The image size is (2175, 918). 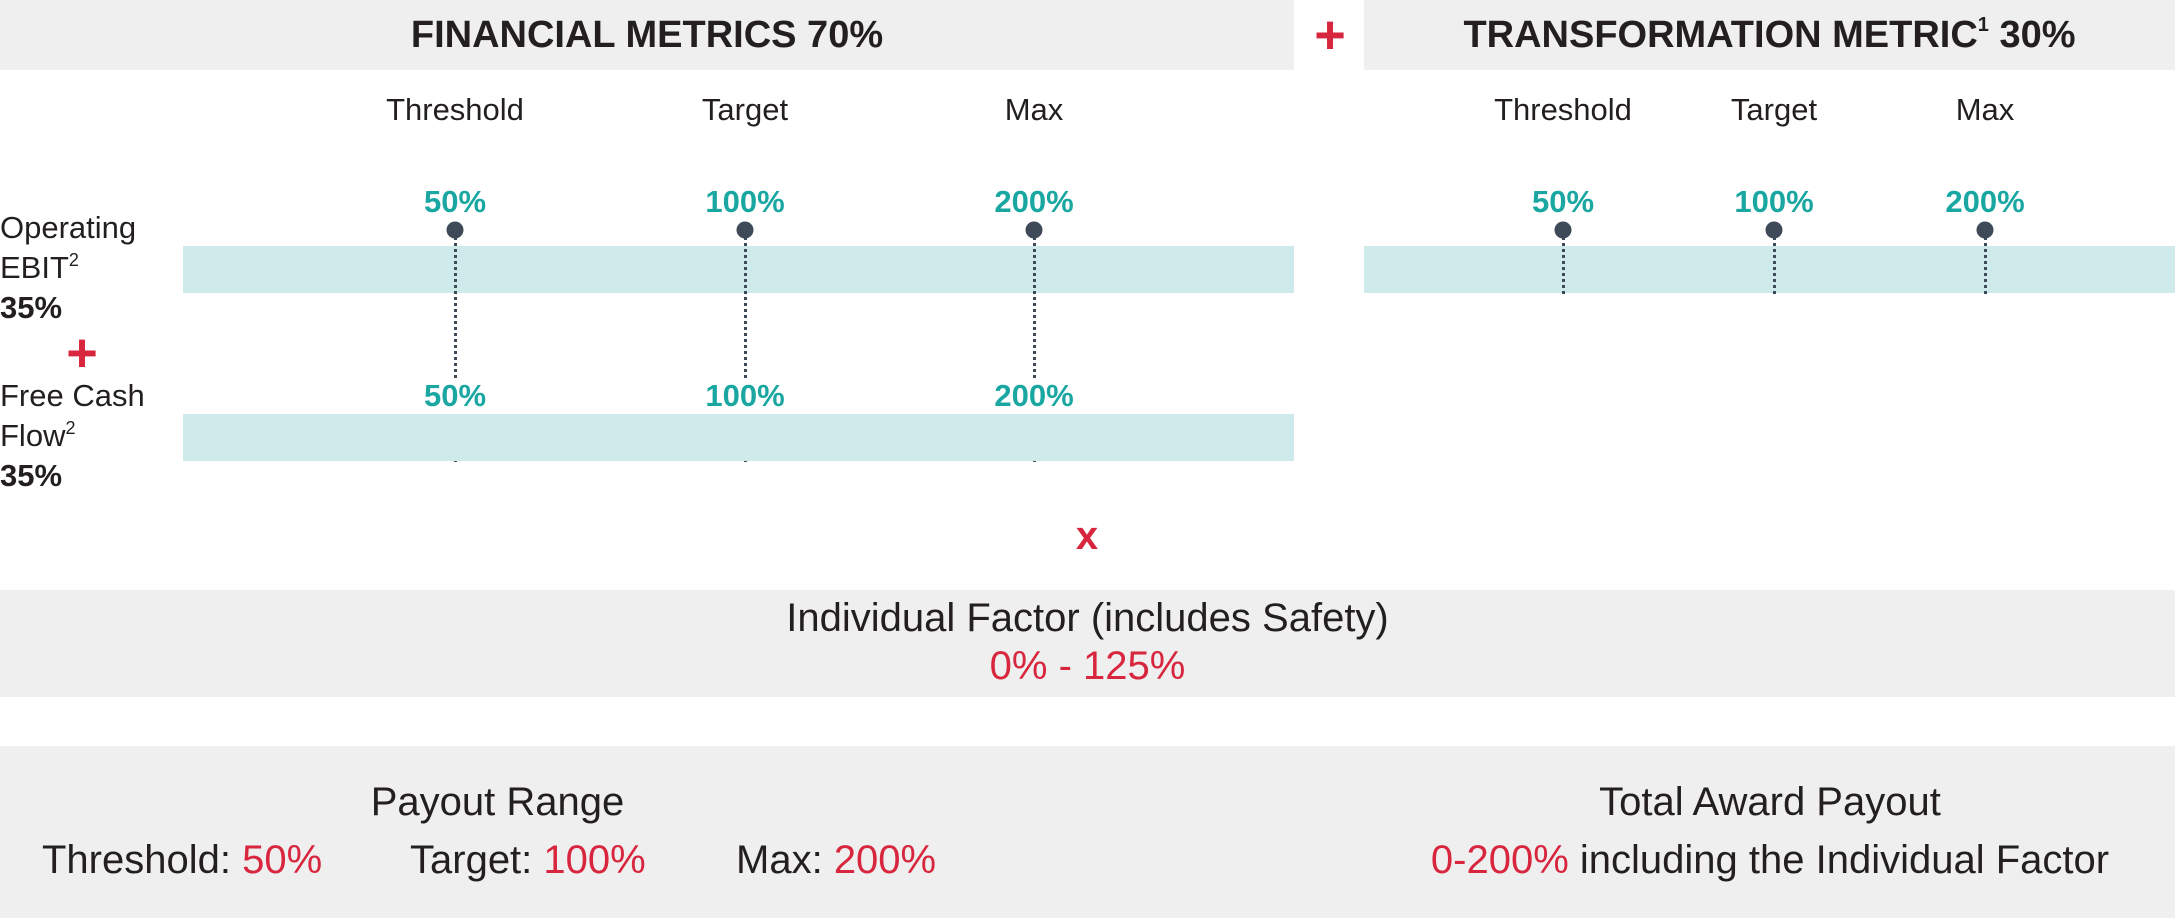 I want to click on transformation-point-threshold: 50%, so click(x=1563, y=201).